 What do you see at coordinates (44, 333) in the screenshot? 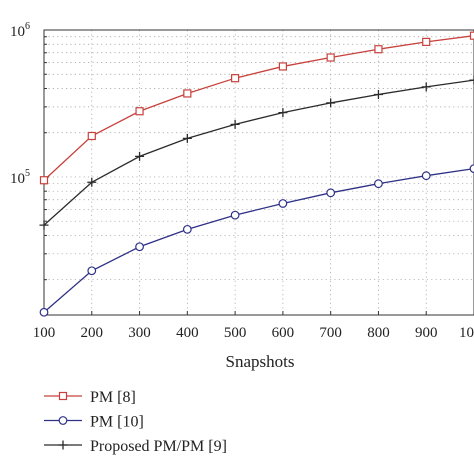
I see `x-tick-label: 100` at bounding box center [44, 333].